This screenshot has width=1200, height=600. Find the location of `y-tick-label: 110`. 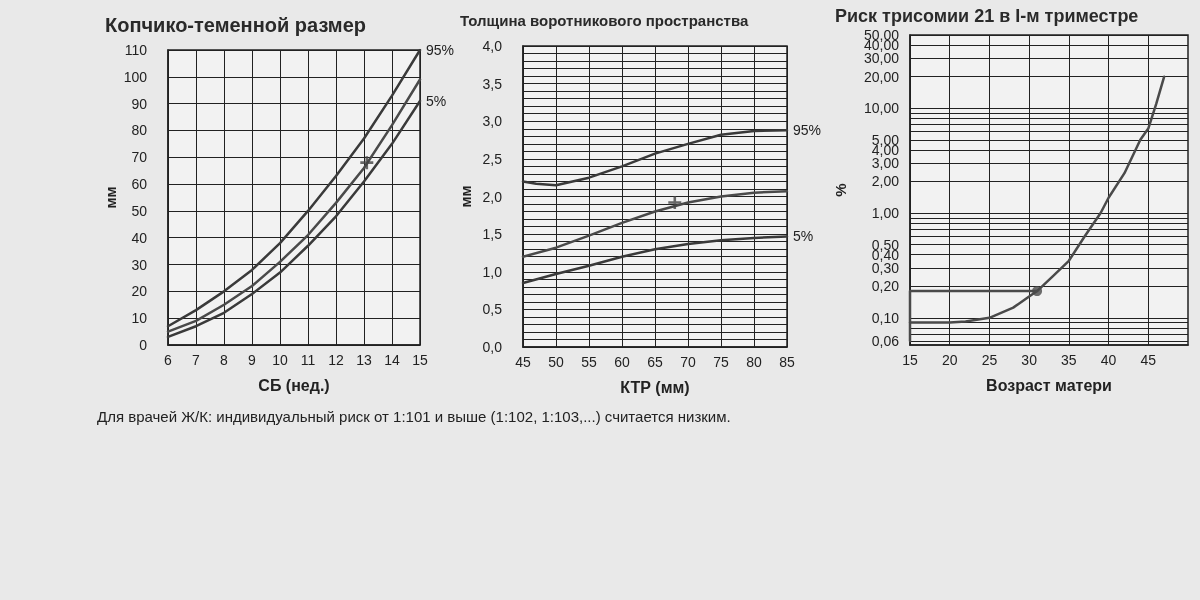

y-tick-label: 110 is located at coordinates (136, 50).